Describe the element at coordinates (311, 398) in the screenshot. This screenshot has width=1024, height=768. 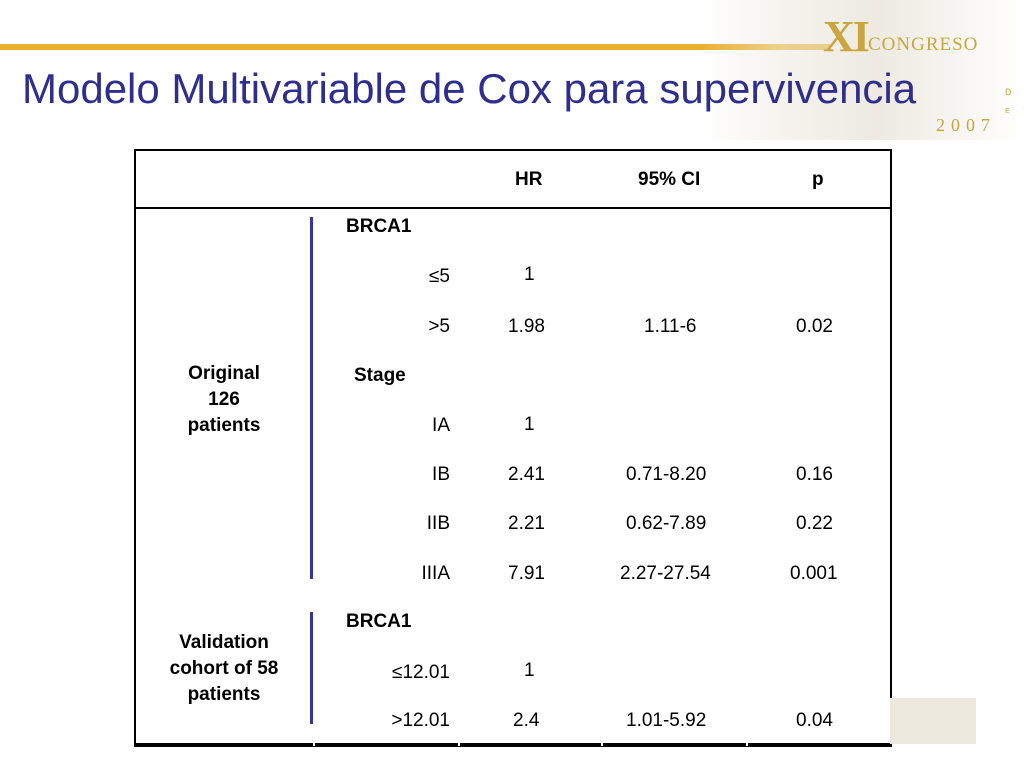
I see `group-divider-original` at that location.